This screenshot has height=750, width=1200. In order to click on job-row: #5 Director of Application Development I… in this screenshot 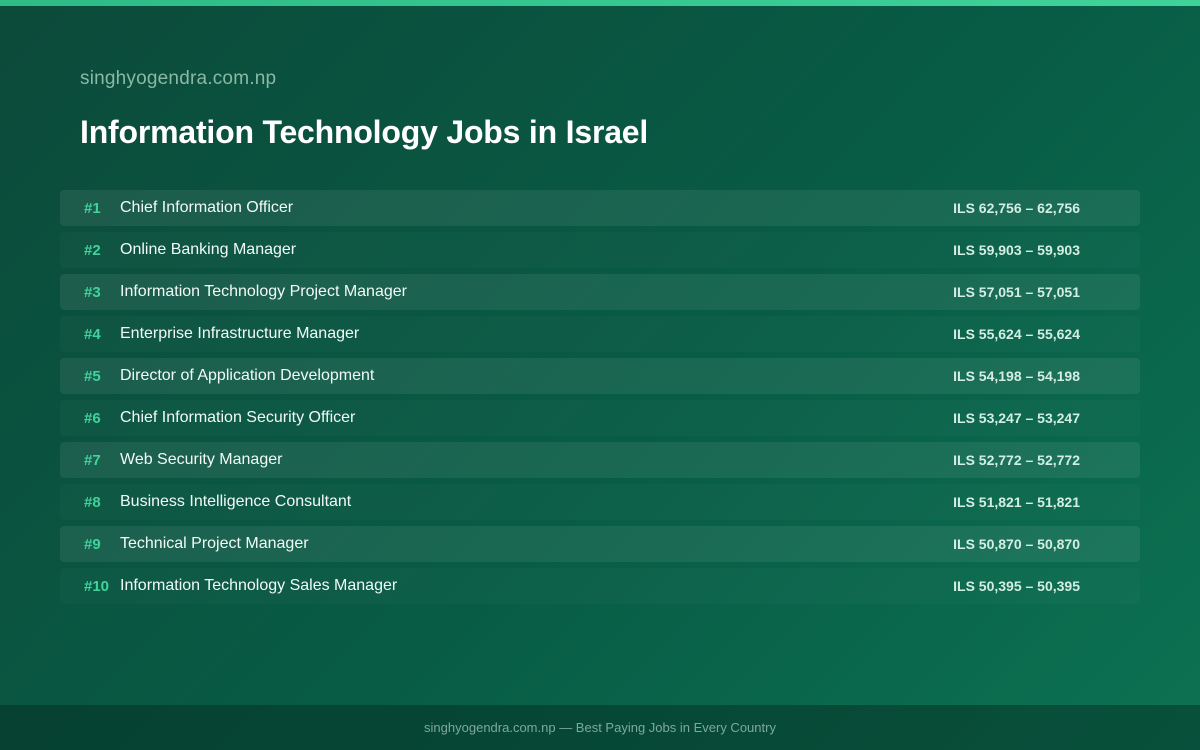, I will do `click(600, 376)`.